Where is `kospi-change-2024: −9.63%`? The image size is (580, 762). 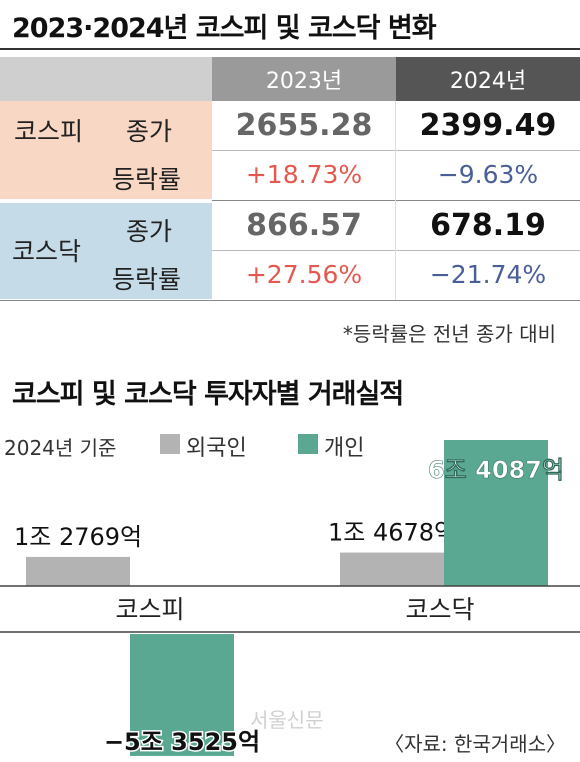 kospi-change-2024: −9.63% is located at coordinates (488, 174).